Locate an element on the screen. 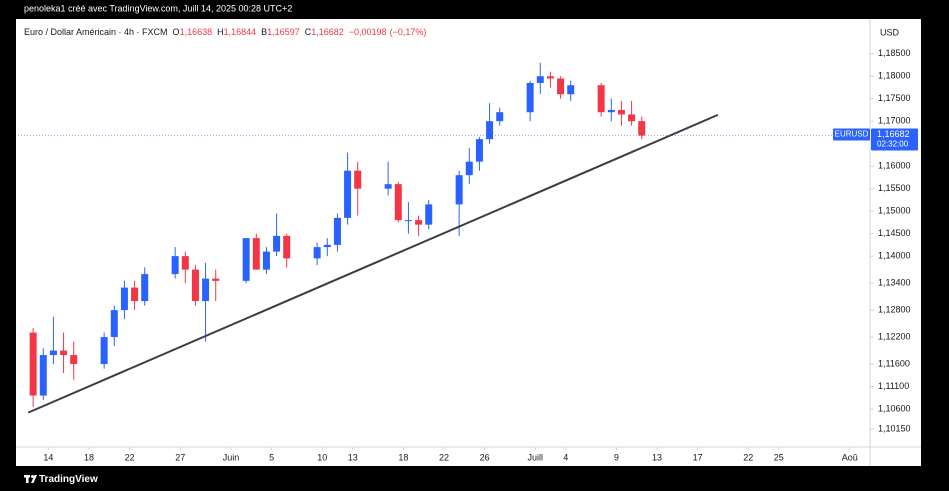 This screenshot has height=491, width=949. ohlc-value: 1,16638 is located at coordinates (196, 32).